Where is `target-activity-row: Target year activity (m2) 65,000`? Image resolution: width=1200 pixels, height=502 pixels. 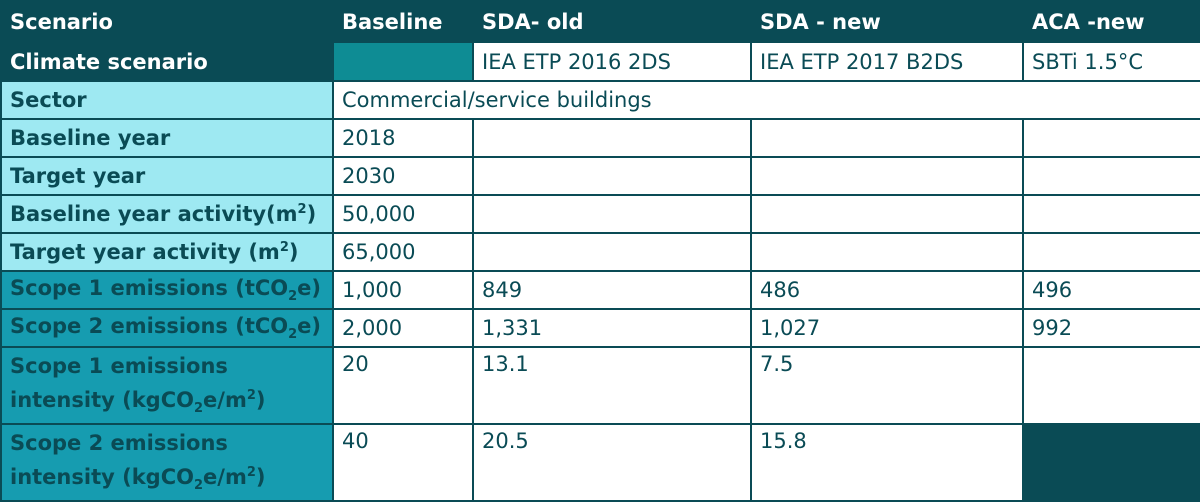 target-activity-row: Target year activity (m2) 65,000 is located at coordinates (600, 252).